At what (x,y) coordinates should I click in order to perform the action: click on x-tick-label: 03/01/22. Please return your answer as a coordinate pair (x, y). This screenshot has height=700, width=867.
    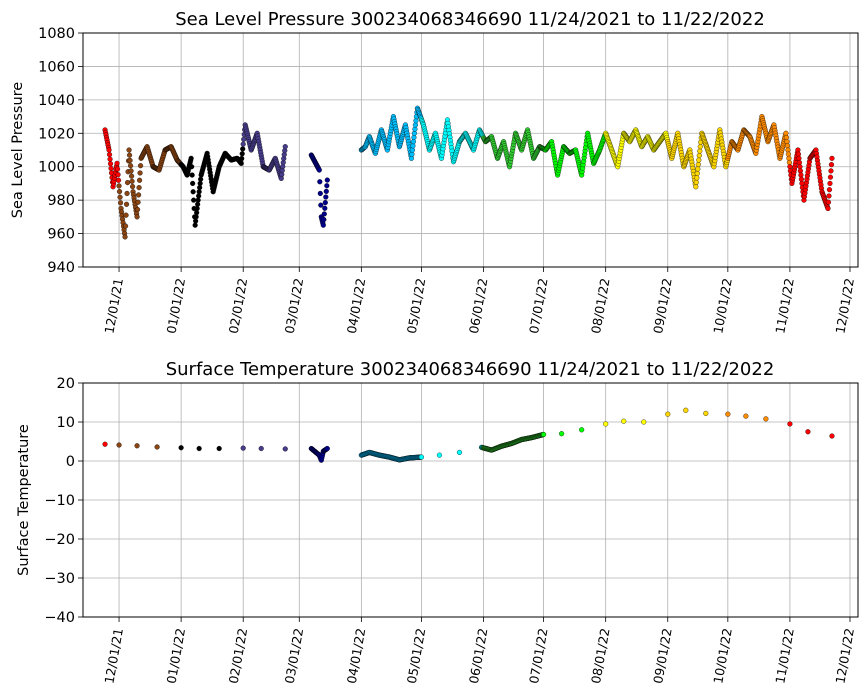
    Looking at the image, I should click on (294, 656).